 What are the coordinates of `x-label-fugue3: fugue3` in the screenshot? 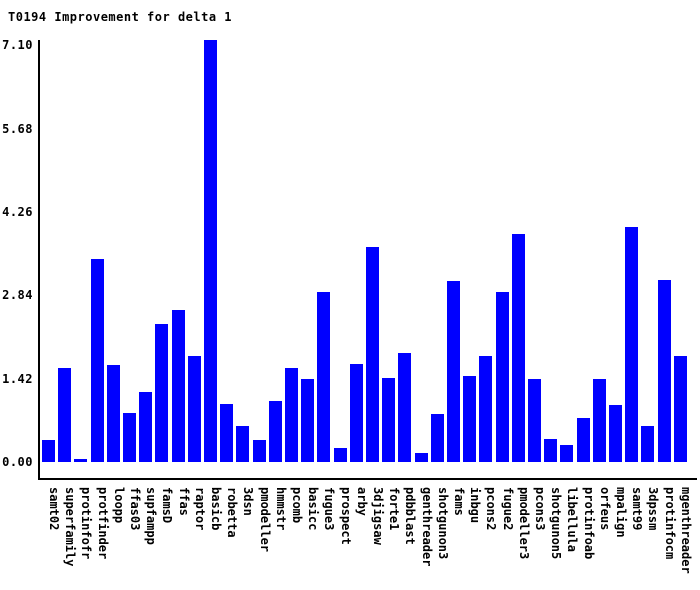 It's located at (329, 509).